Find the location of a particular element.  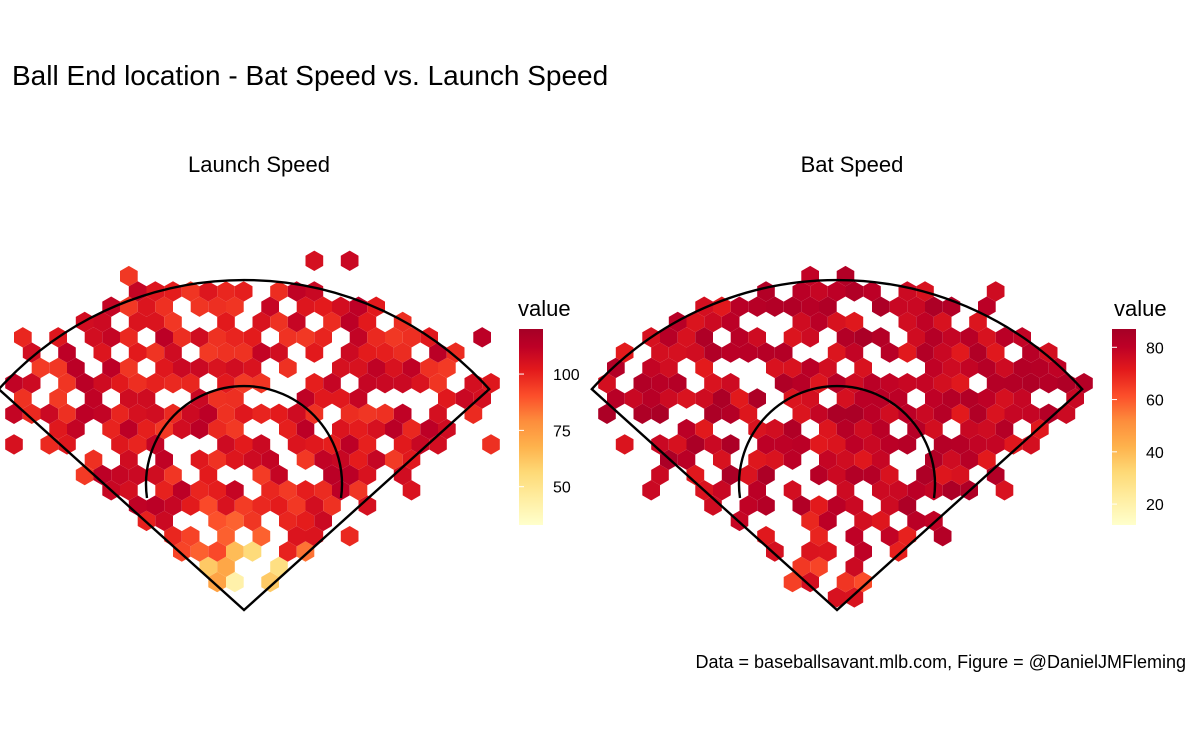

infield-arc is located at coordinates (837, 441).